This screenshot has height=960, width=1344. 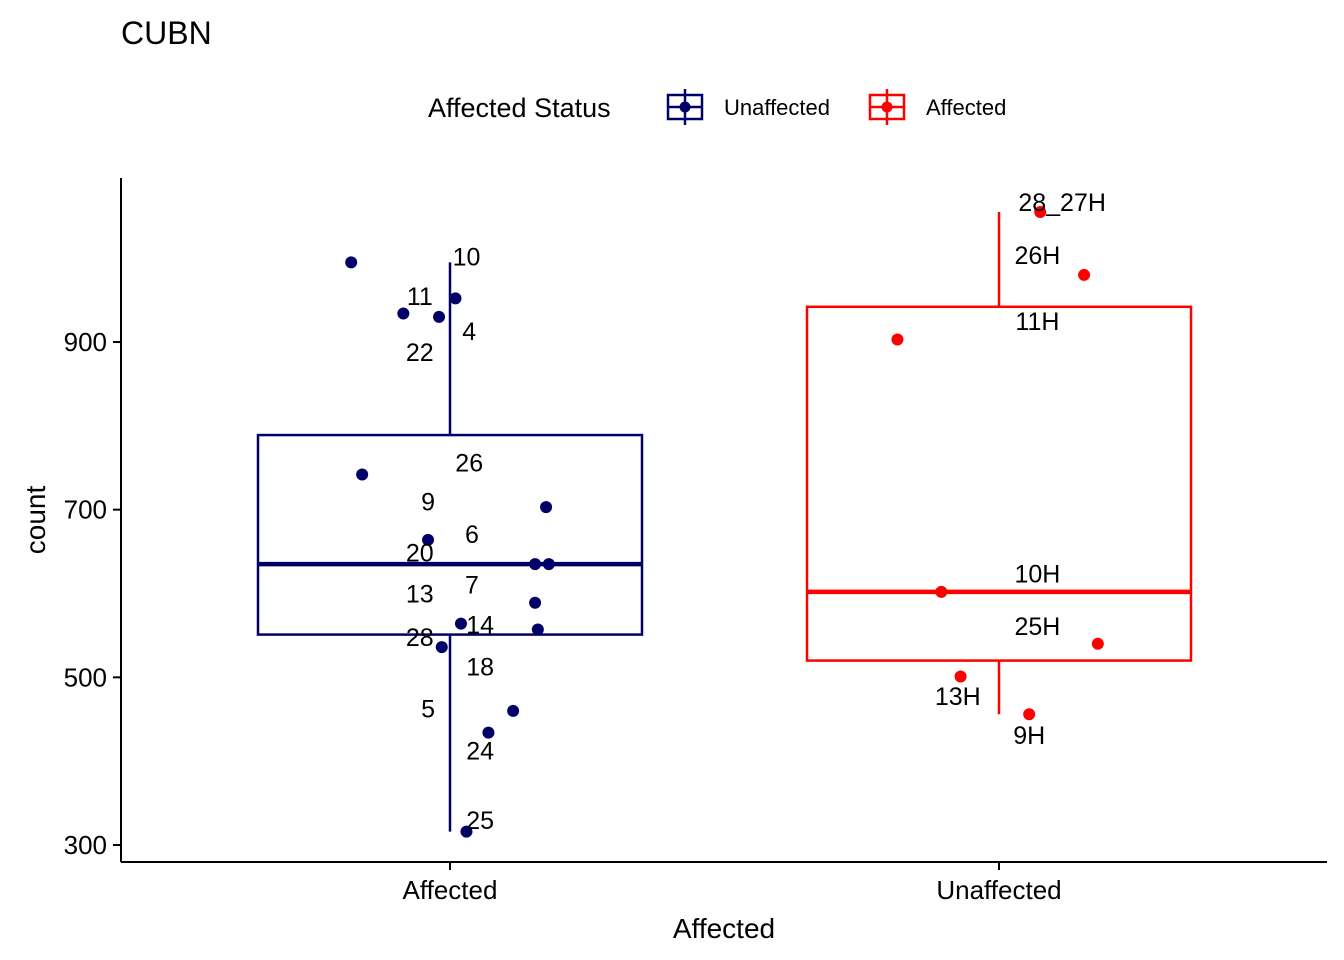 What do you see at coordinates (966, 107) in the screenshot?
I see `legend-label-affected: Affected` at bounding box center [966, 107].